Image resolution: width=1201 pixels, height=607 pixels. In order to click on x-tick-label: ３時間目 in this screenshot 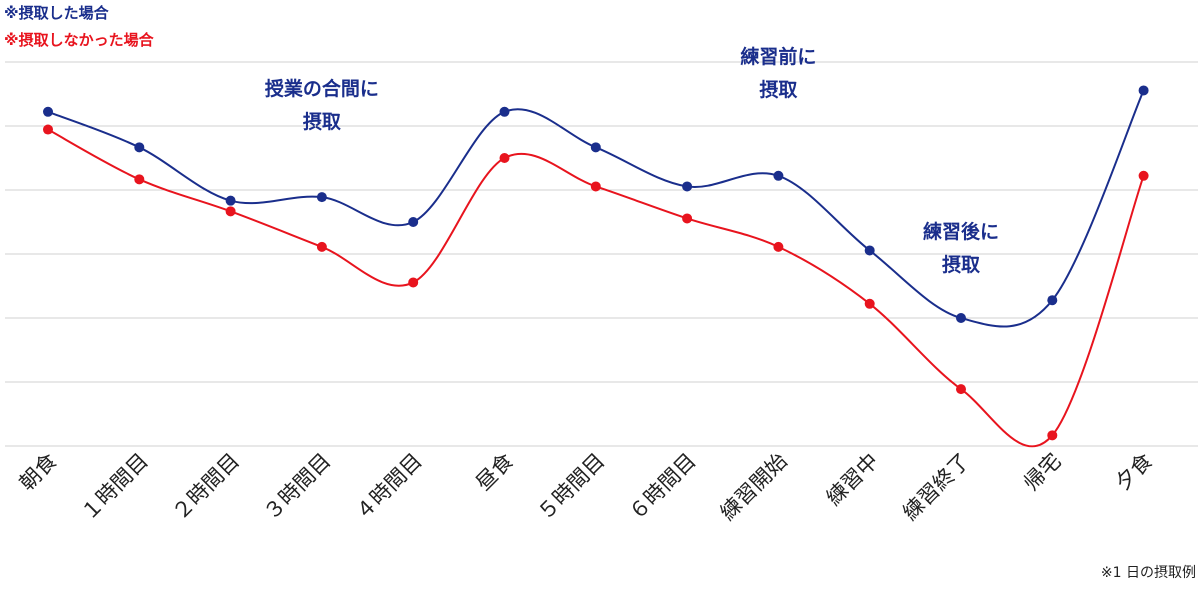, I will do `click(297, 487)`.